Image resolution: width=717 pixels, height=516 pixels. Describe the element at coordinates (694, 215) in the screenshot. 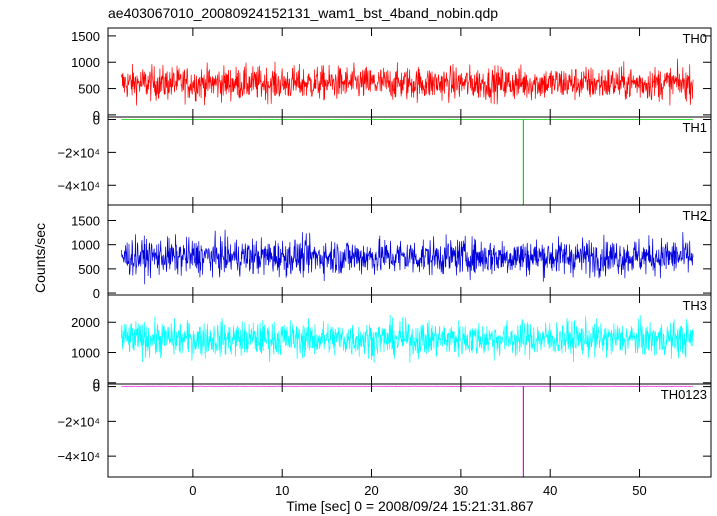

I see `panel-label-th2: TH2` at that location.